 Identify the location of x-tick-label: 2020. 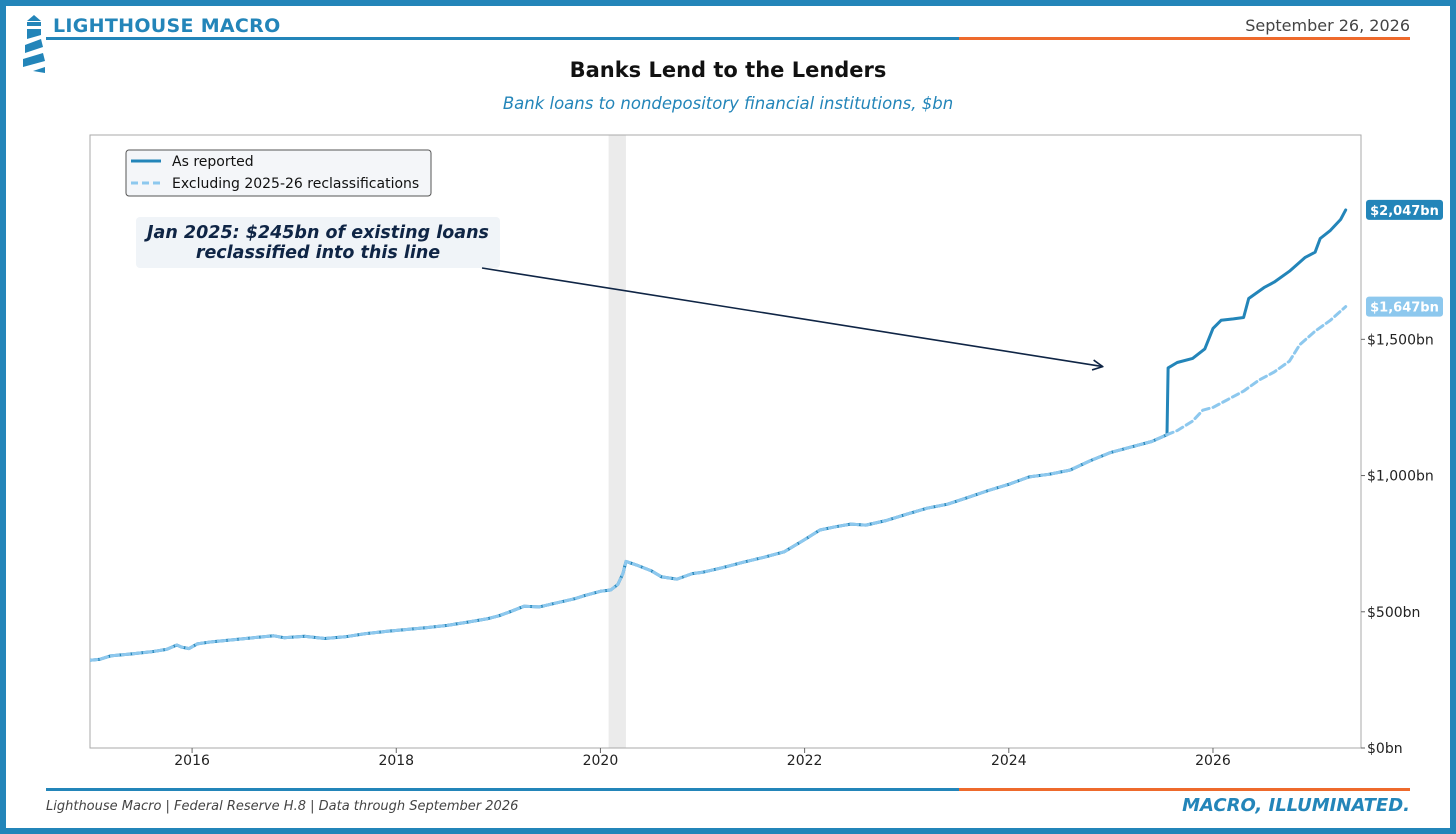
(601, 761).